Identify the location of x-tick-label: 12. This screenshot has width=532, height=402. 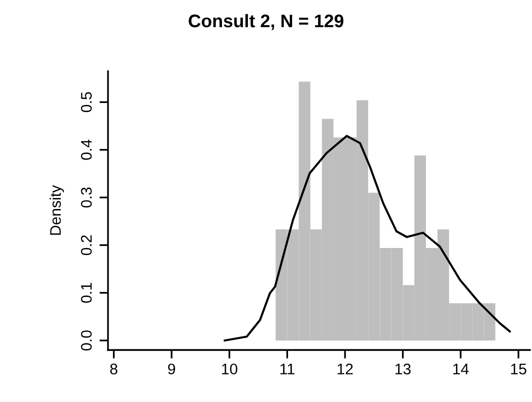
(345, 369).